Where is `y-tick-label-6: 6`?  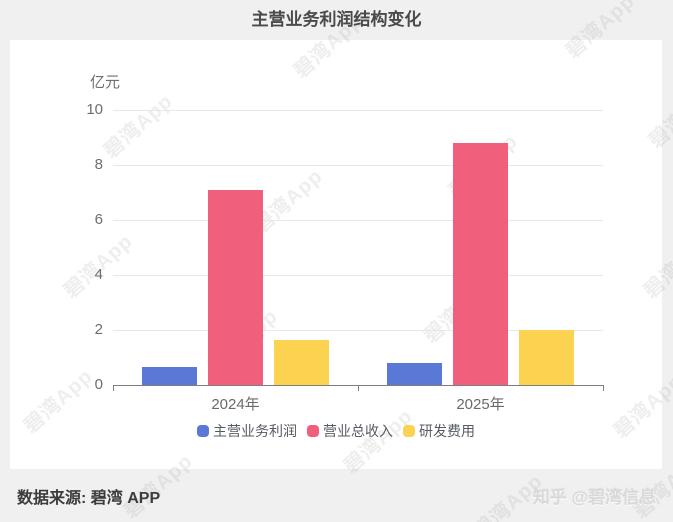 y-tick-label-6: 6 is located at coordinates (98, 219).